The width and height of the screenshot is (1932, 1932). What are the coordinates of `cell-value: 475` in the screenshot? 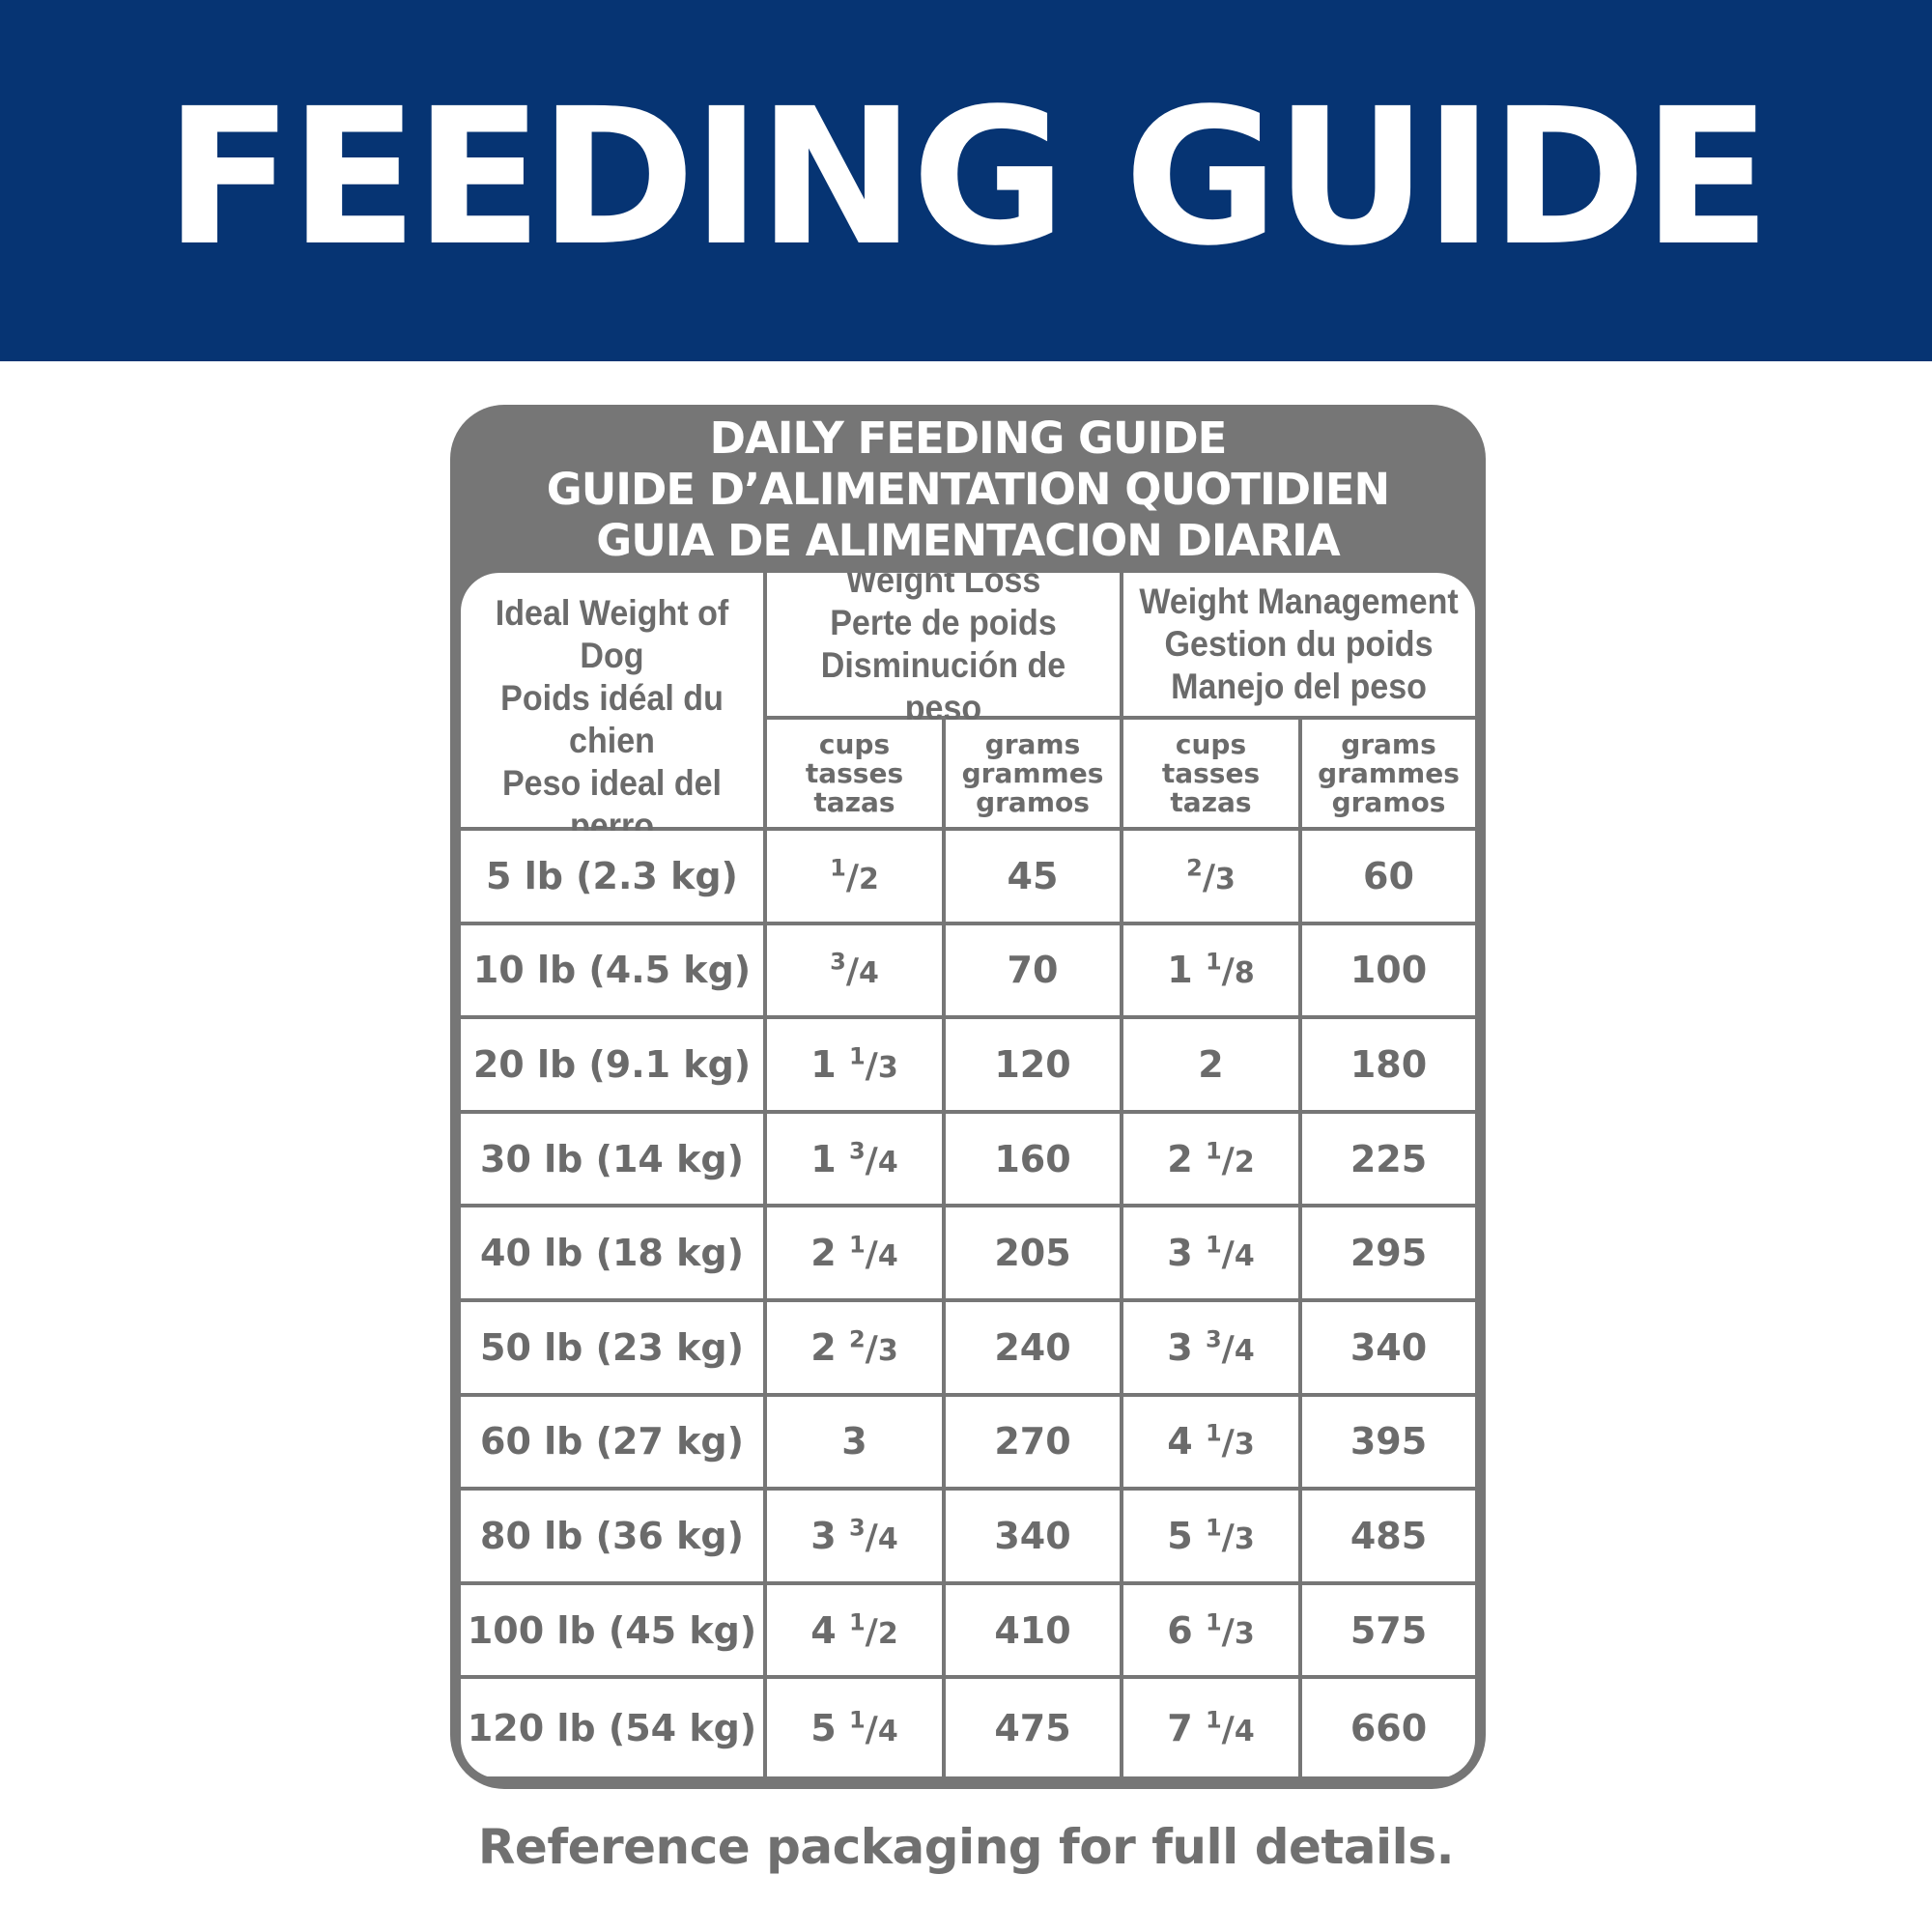 It's located at (1032, 1727).